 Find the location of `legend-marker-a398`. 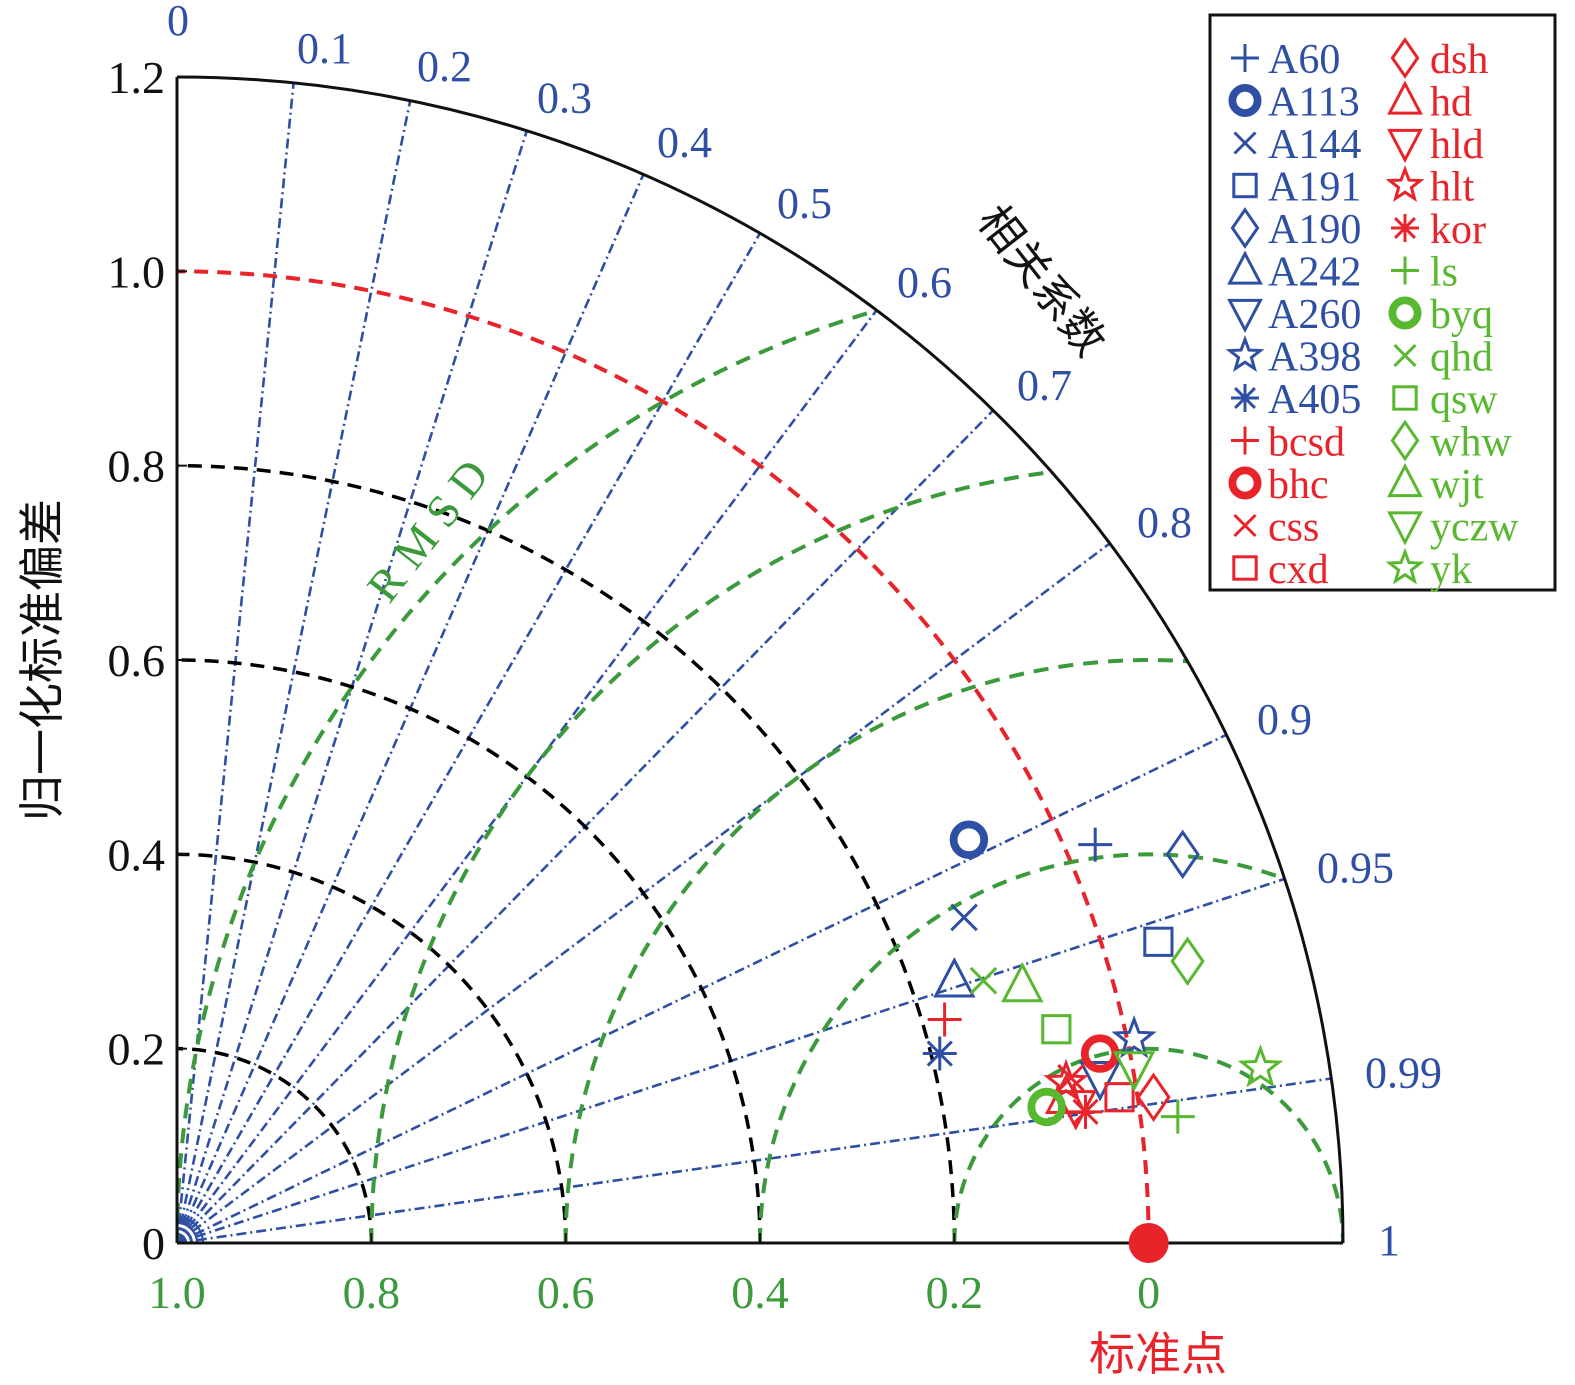

legend-marker-a398 is located at coordinates (1245, 354).